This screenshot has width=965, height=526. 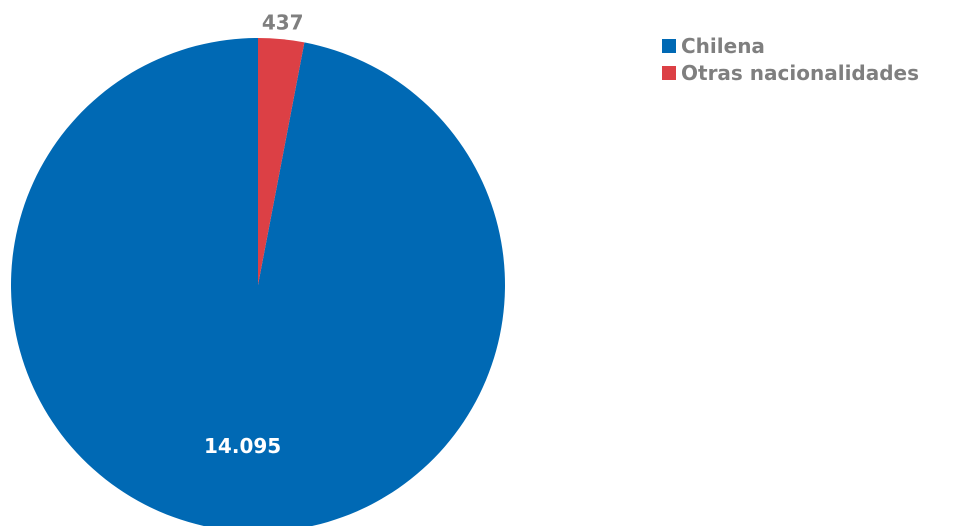 I want to click on legend-item-otras-nacionalidades: Otras nacionalidades, so click(x=790, y=72).